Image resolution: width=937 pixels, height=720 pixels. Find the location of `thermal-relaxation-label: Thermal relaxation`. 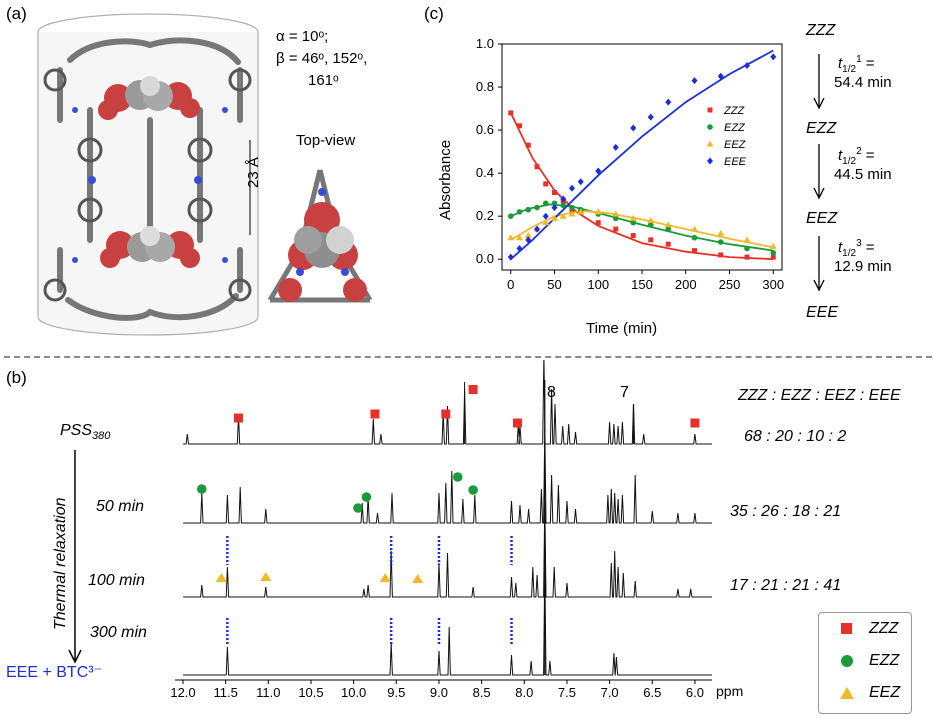

thermal-relaxation-label: Thermal relaxation is located at coordinates (60, 564).